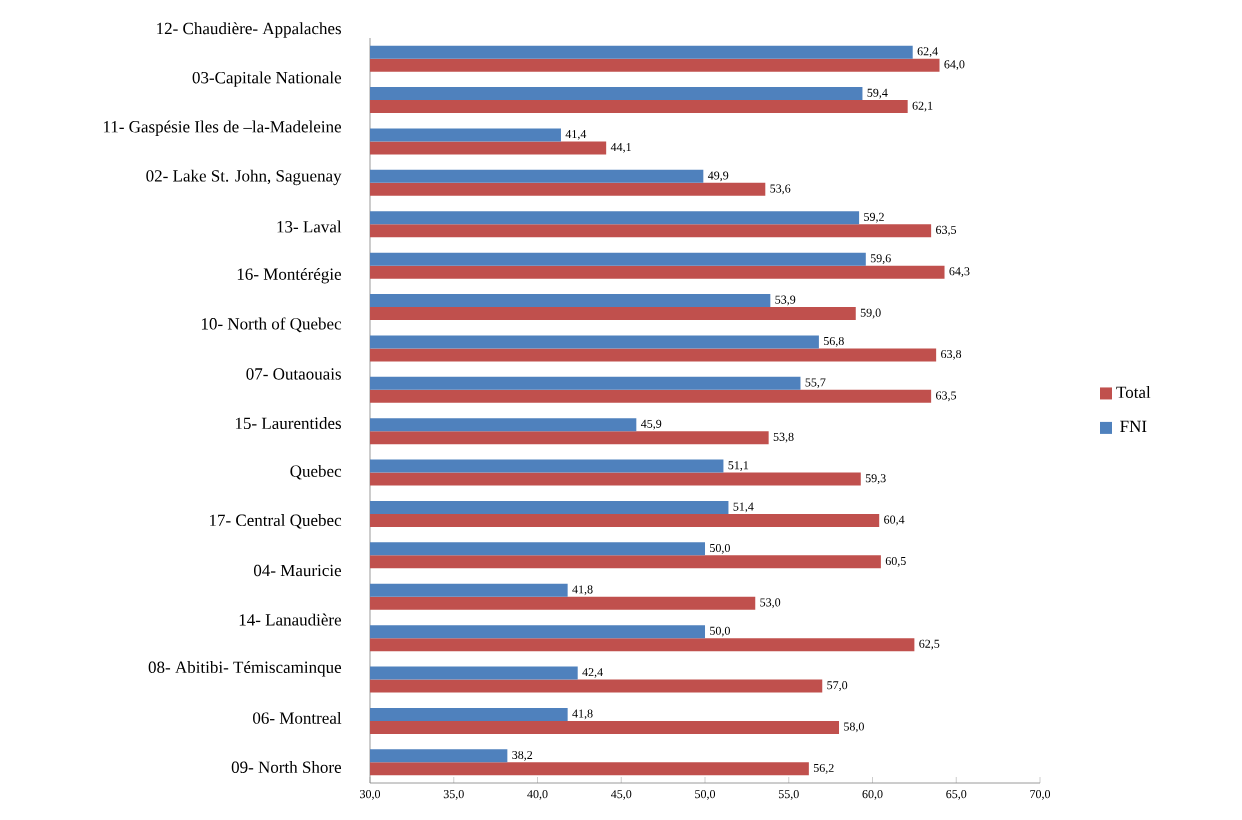 The image size is (1242, 820). Describe the element at coordinates (592, 673) in the screenshot. I see `data-label: 42,4` at that location.